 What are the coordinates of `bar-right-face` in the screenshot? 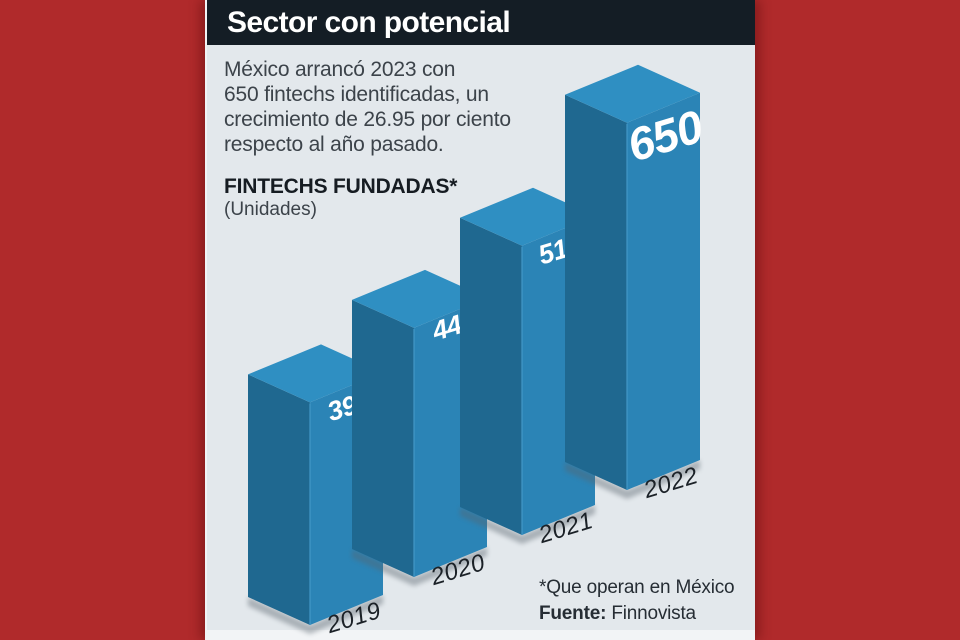 It's located at (663, 291).